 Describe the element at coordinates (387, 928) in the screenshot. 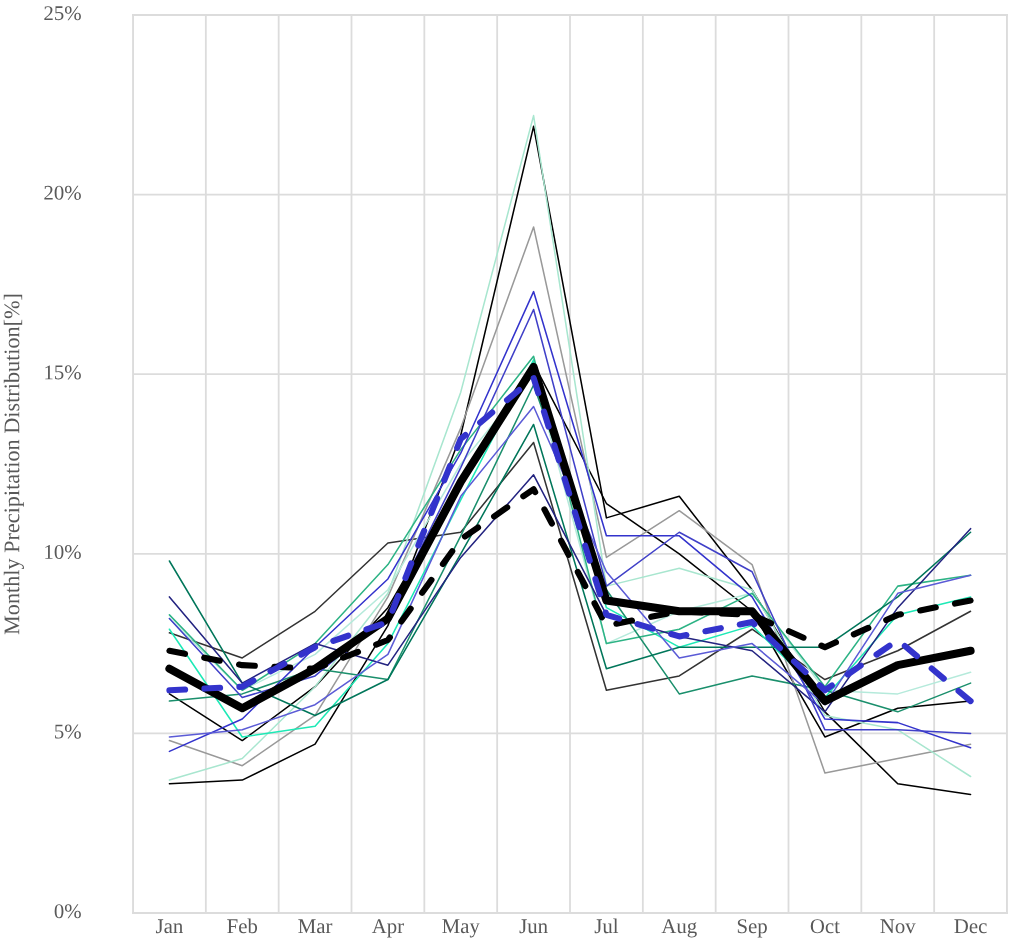

I see `x-tick-label: Apr` at that location.